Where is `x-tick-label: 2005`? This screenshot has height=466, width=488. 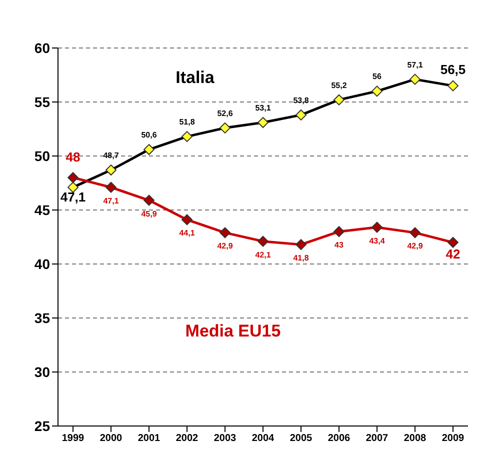 x-tick-label: 2005 is located at coordinates (301, 438).